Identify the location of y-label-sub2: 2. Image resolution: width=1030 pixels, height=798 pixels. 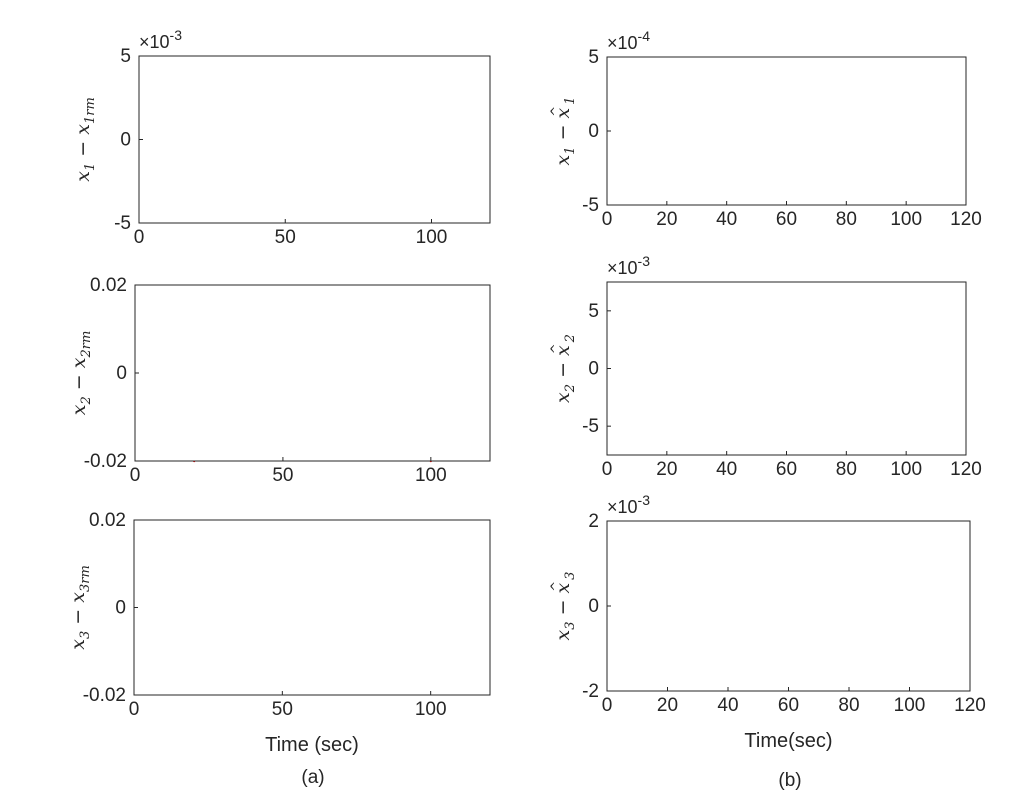
(570, 338).